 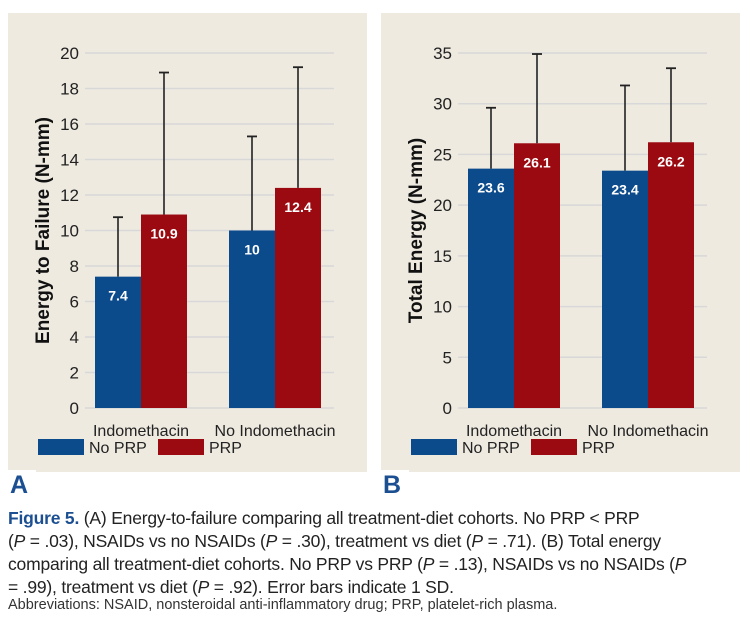 I want to click on y-tick-label: 15, so click(x=442, y=256).